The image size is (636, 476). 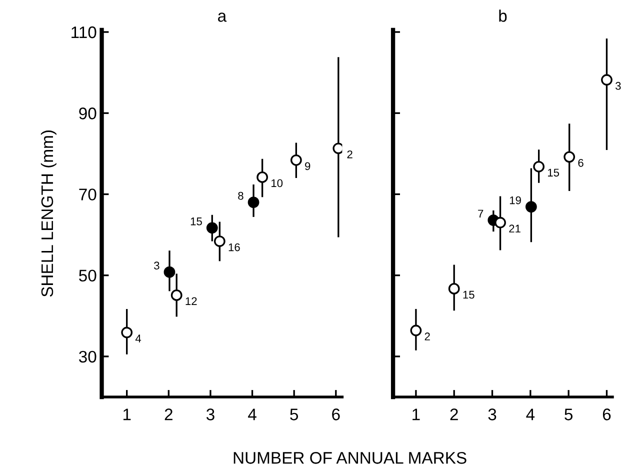 What do you see at coordinates (87, 114) in the screenshot?
I see `y-tick-label: 90` at bounding box center [87, 114].